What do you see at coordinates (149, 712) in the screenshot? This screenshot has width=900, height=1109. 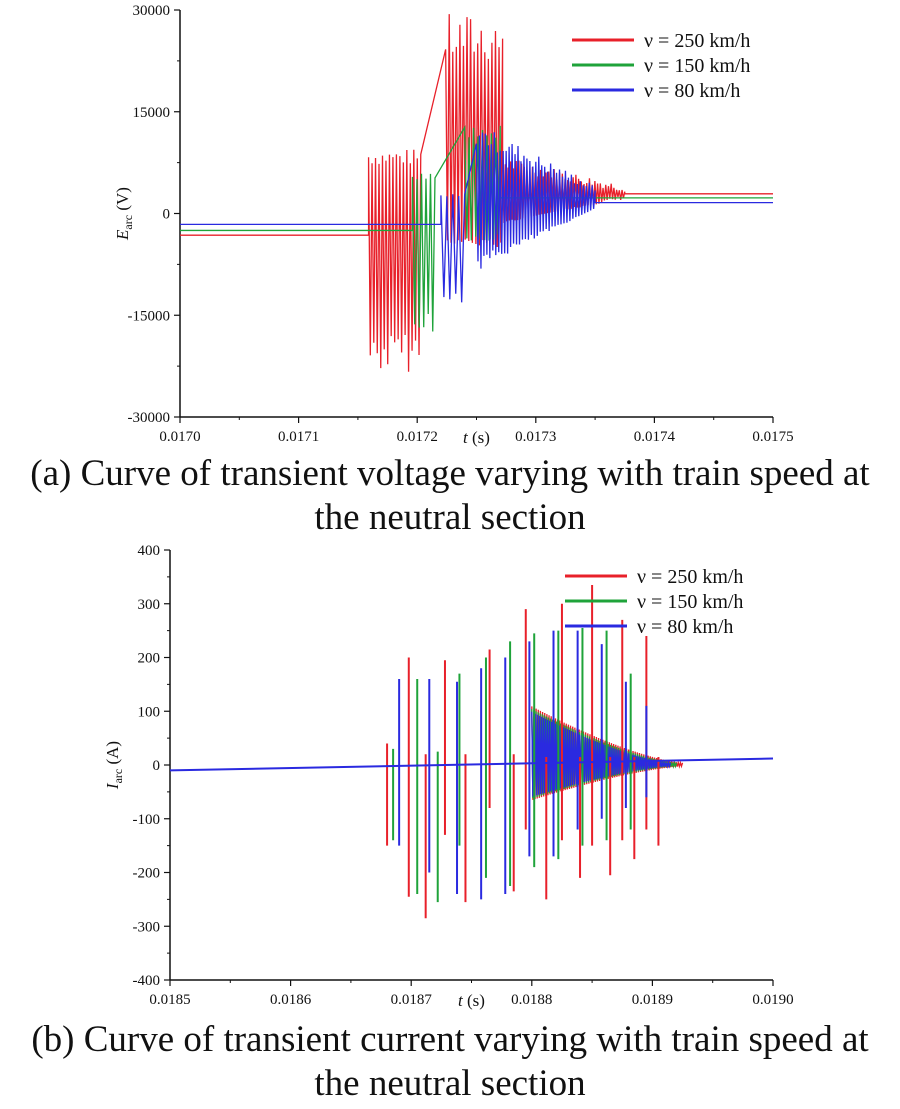 I see `y-tick-label: 100` at bounding box center [149, 712].